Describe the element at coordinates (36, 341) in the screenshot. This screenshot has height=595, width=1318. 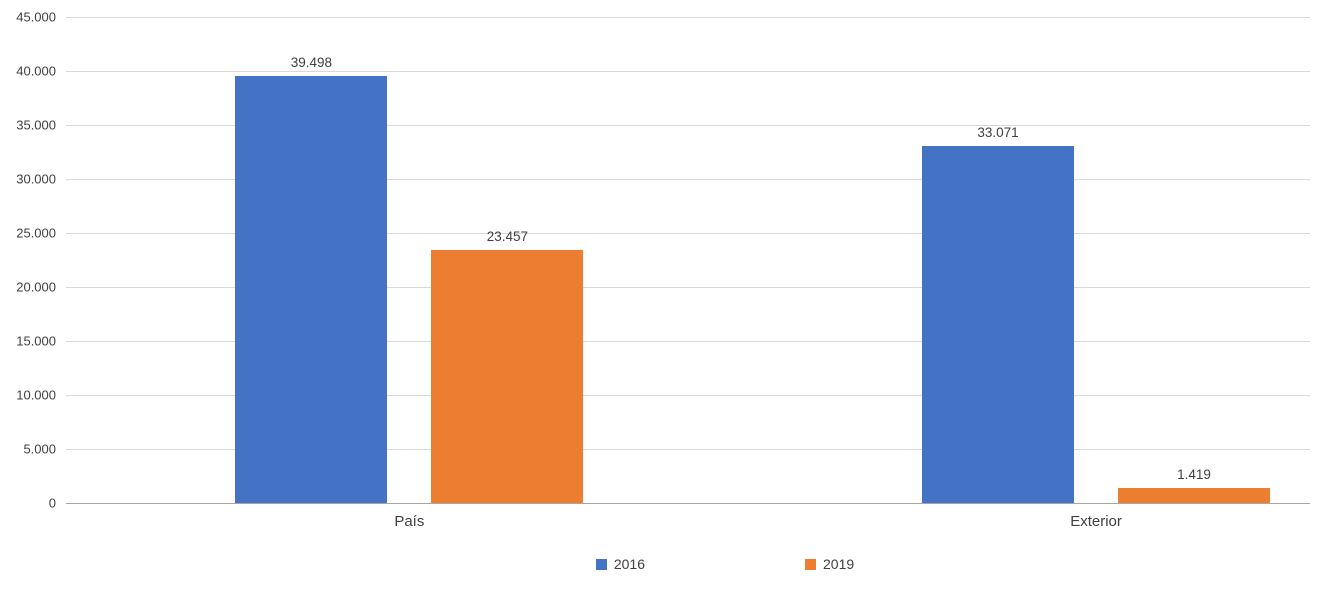
I see `y-axis-tick-label: 15.000` at that location.